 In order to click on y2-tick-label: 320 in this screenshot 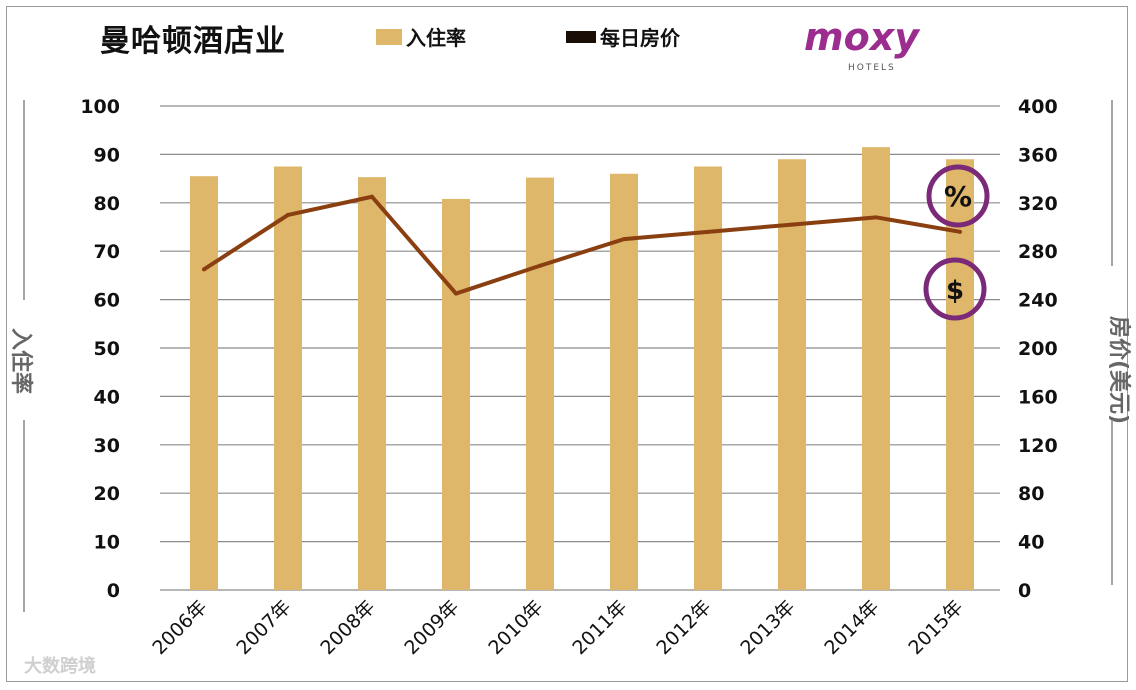, I will do `click(1038, 204)`.